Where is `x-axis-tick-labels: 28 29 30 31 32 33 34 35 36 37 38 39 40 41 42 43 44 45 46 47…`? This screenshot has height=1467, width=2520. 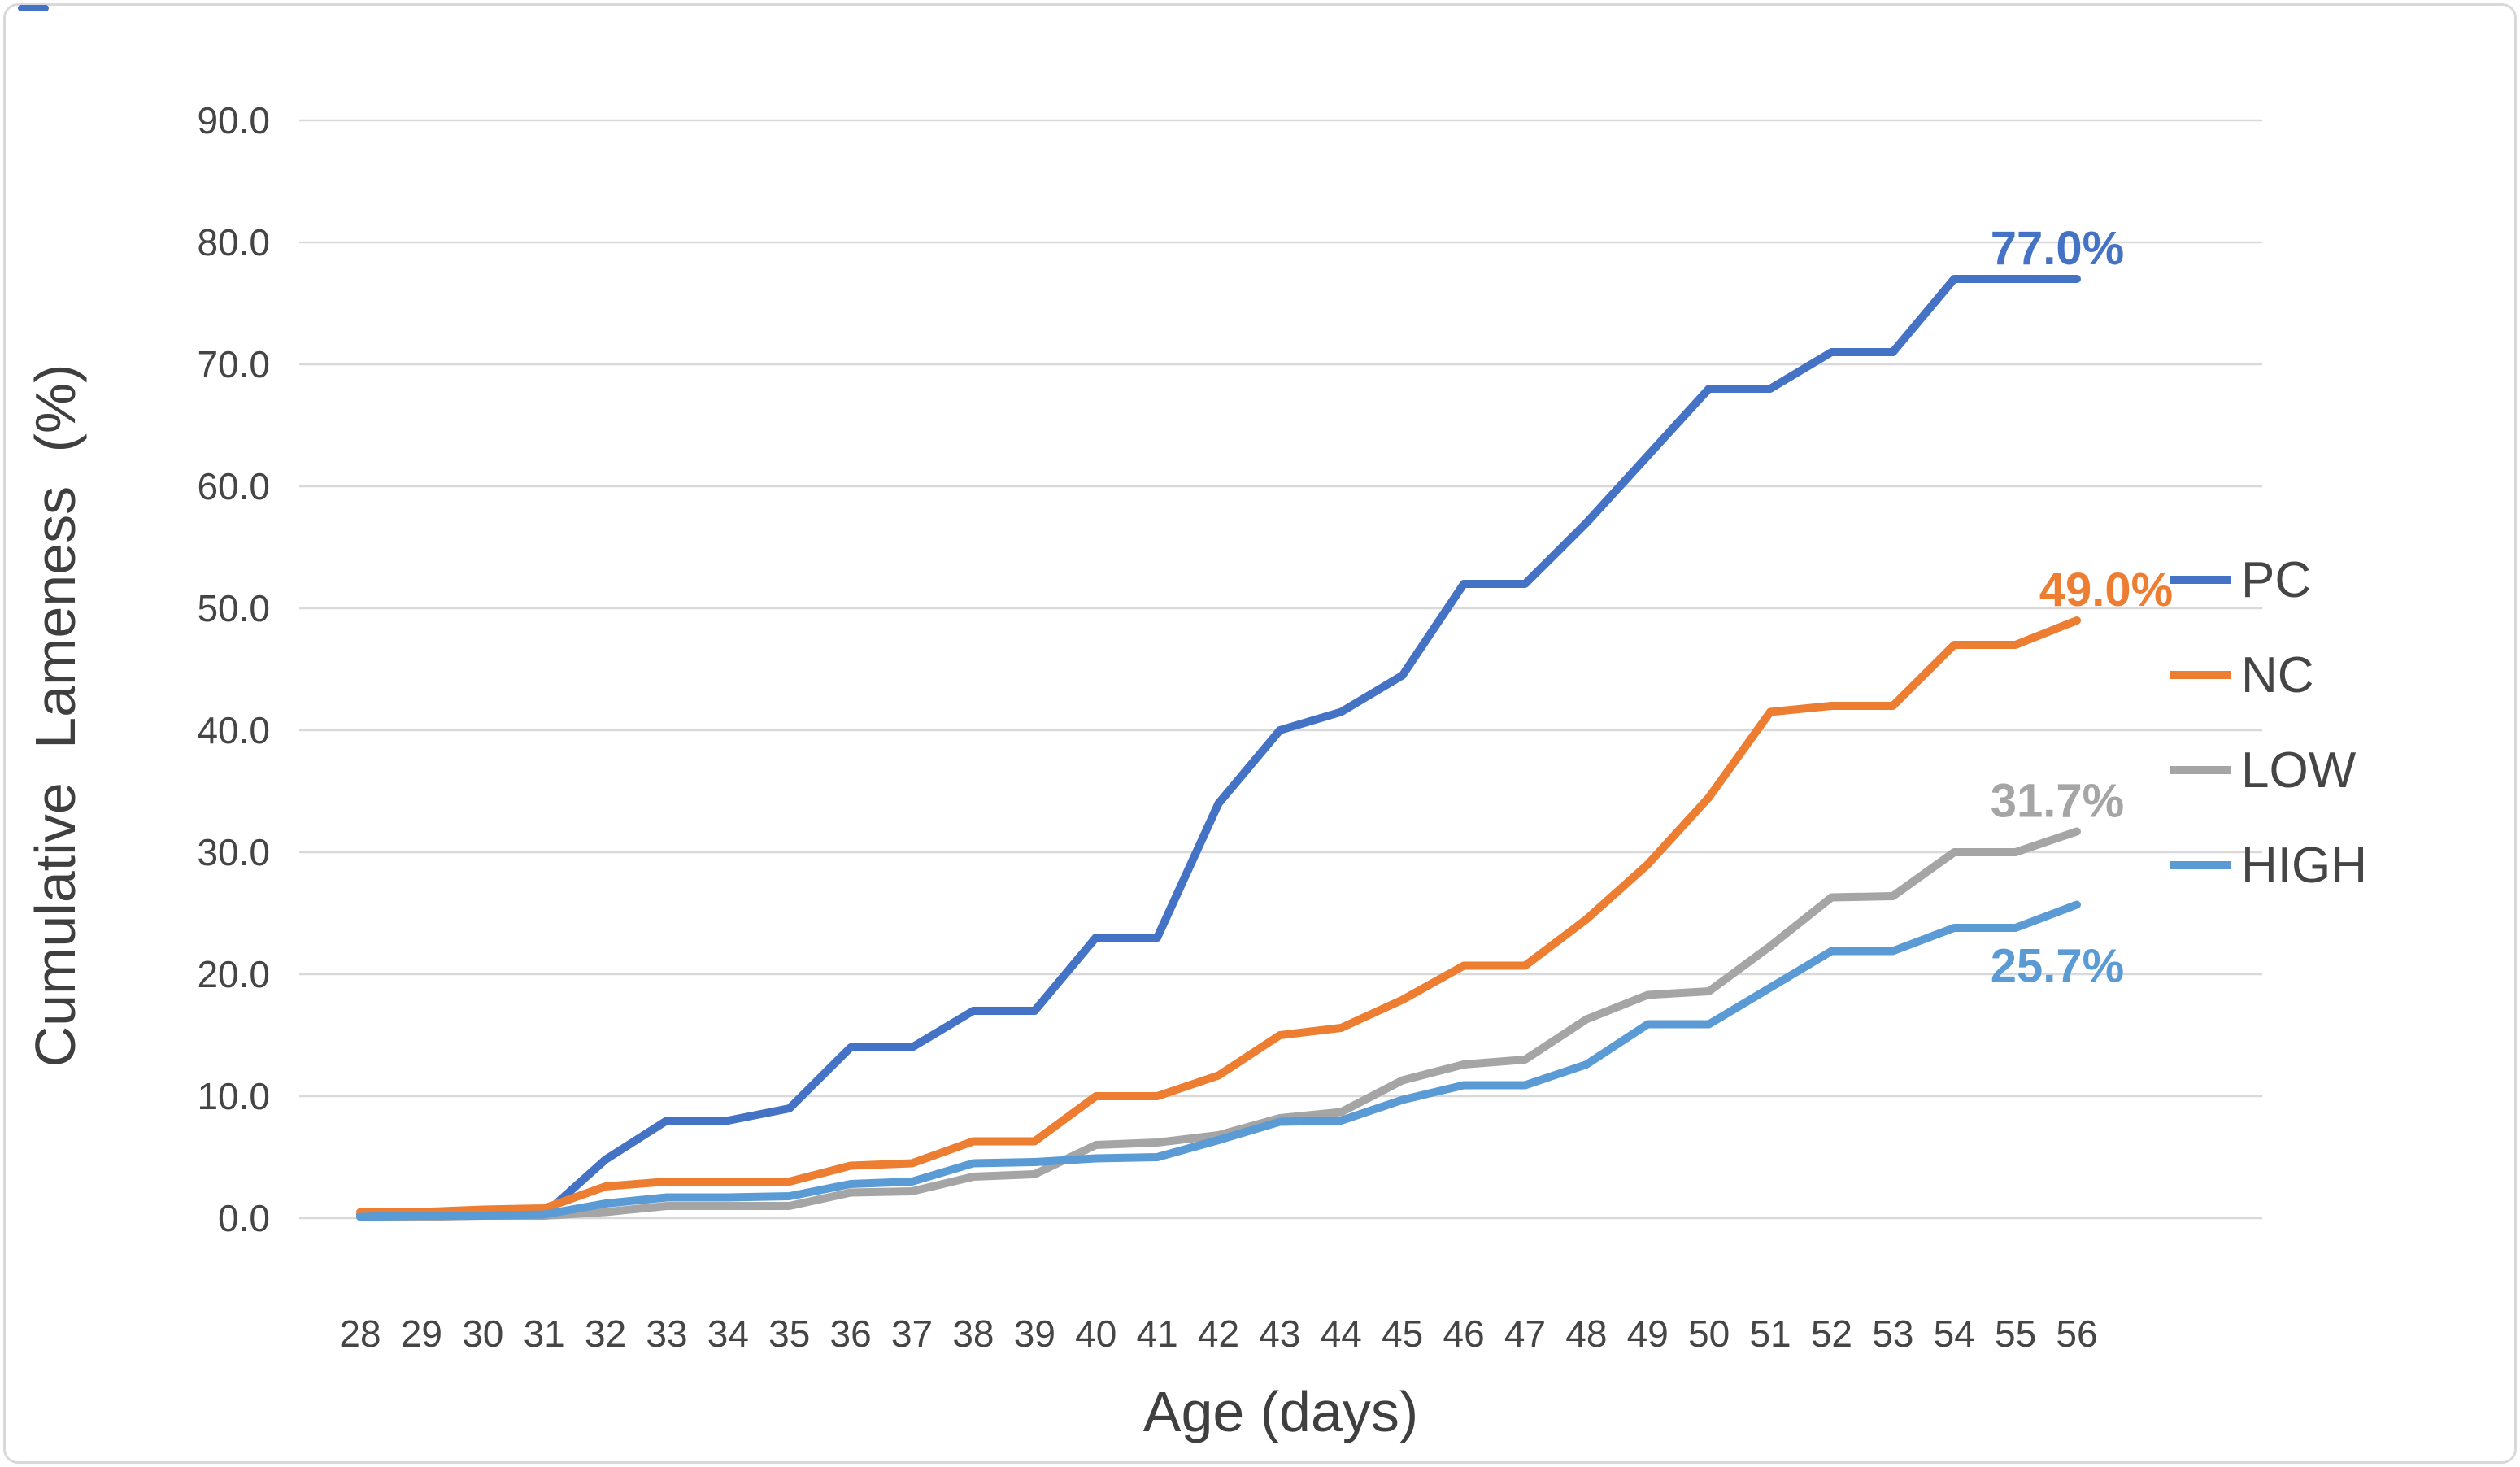
x-axis-tick-labels: 28 29 30 31 32 33 34 35 36 37 38 39 40 41 42 43 44 45 46 47… is located at coordinates (1218, 1334).